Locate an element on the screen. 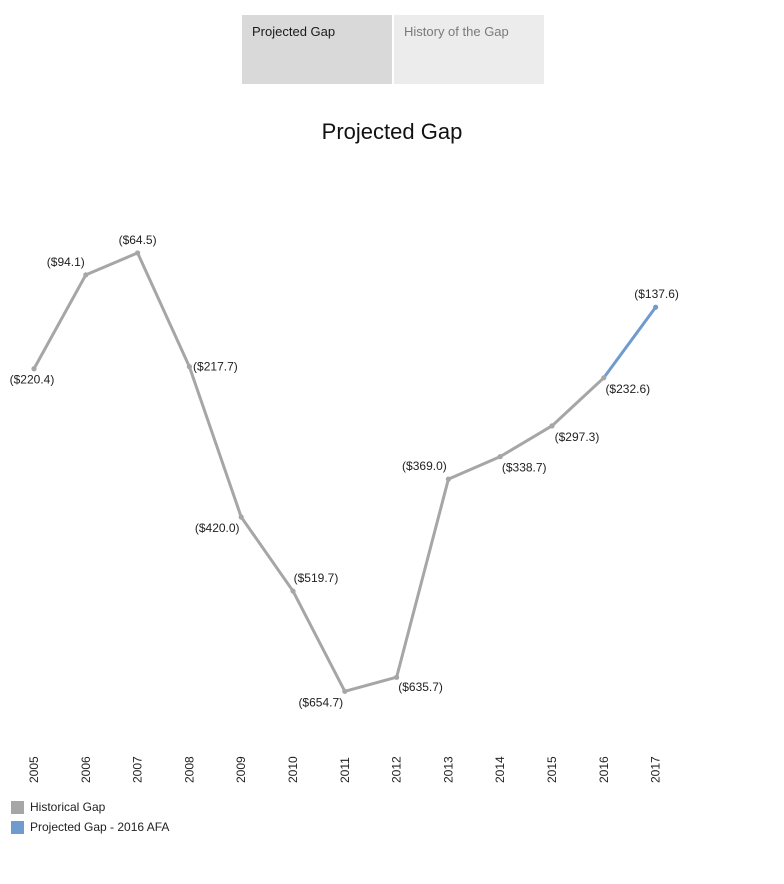 The height and width of the screenshot is (884, 784). legend-item-projected-gap: Projected Gap - 2016 AFA is located at coordinates (90, 827).